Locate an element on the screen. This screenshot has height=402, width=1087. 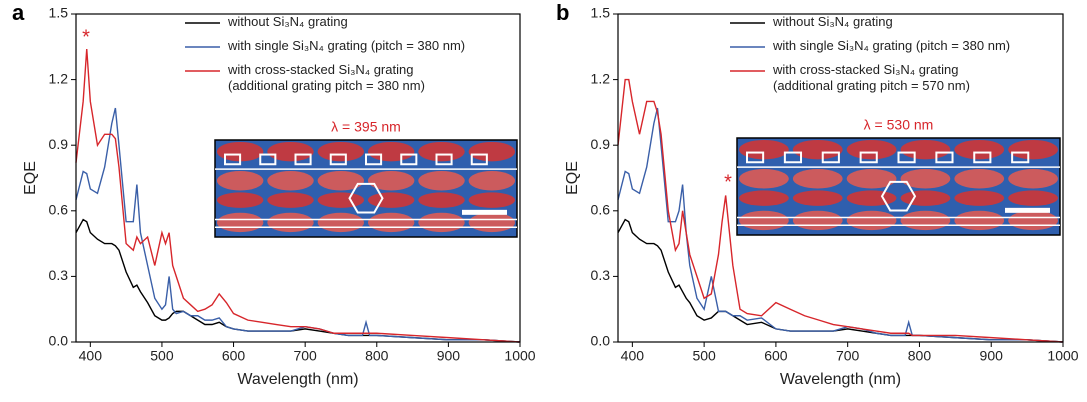
legend-label: without Si₃N₄ grating is located at coordinates (833, 21).